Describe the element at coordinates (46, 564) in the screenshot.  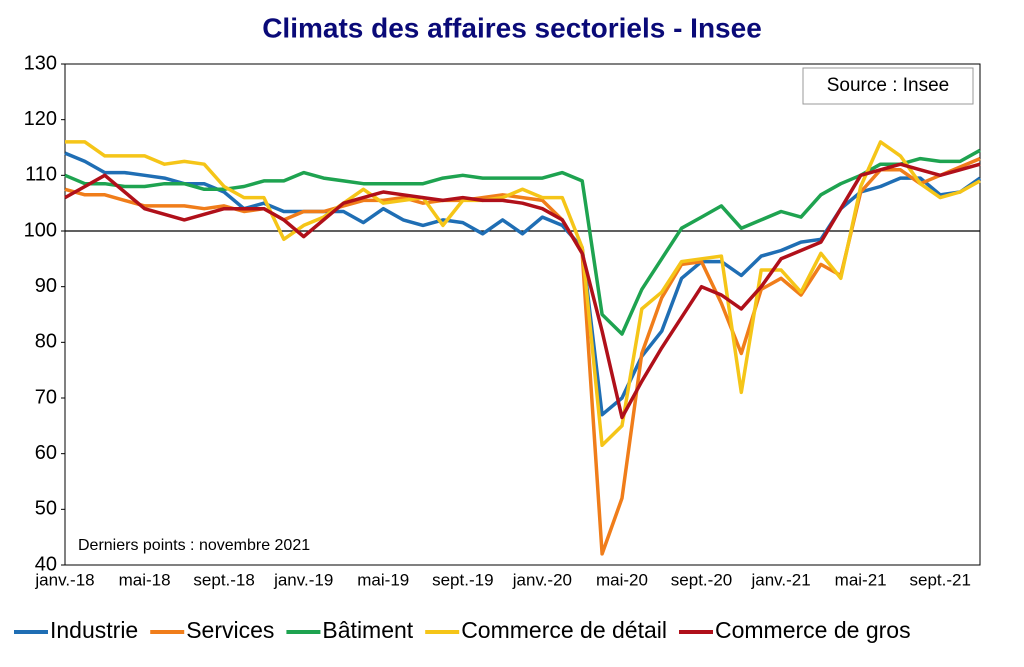
I see `y-tick-label: 40` at that location.